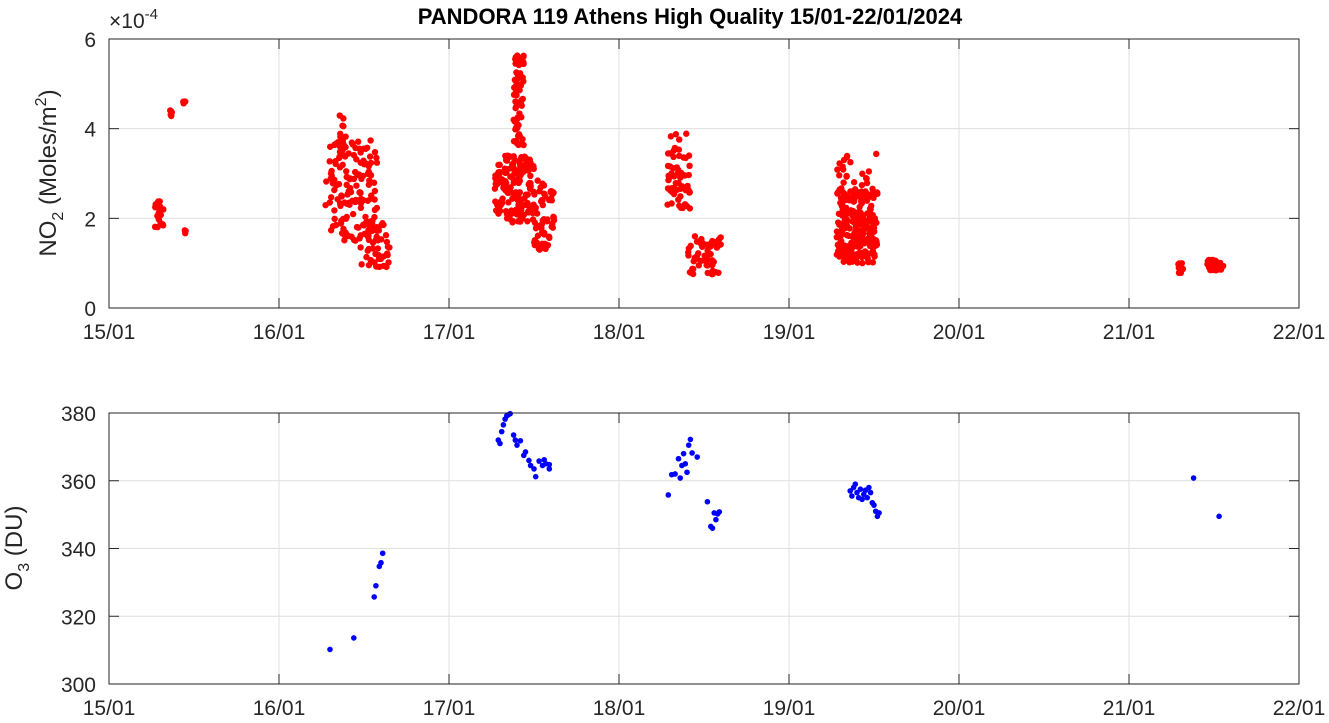 This screenshot has height=723, width=1329. Describe the element at coordinates (78, 617) in the screenshot. I see `o3-ytick-label: 320` at that location.